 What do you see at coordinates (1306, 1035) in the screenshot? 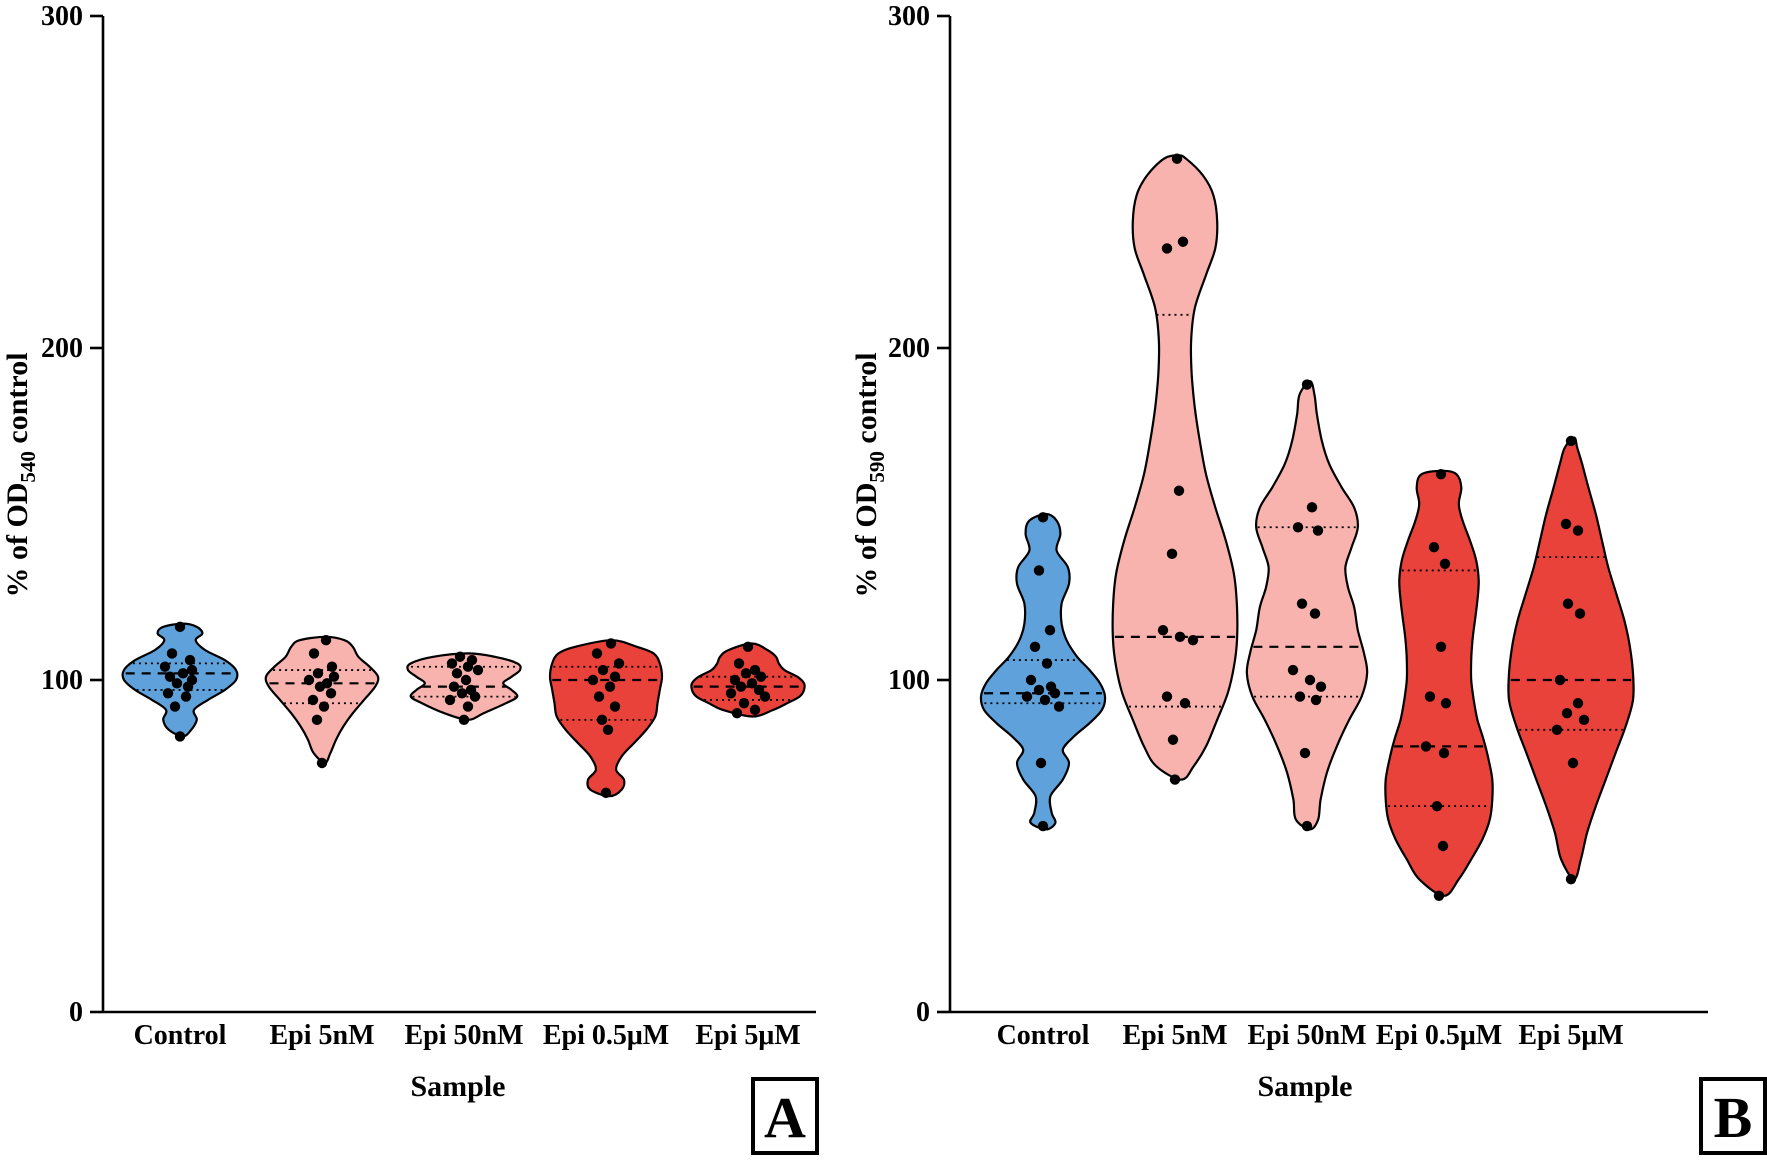
I see `category-label: Epi 50nM` at bounding box center [1306, 1035].